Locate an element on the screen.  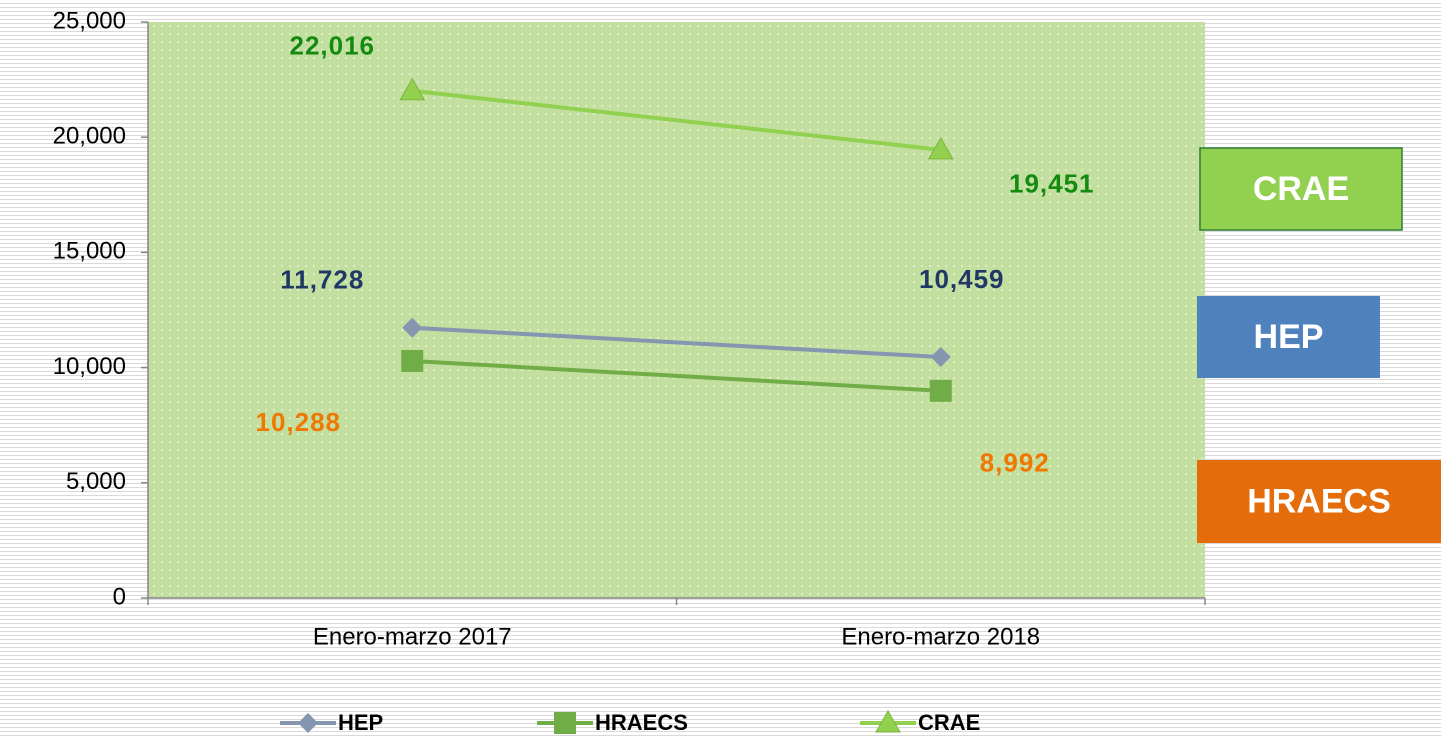
series-box-label: HRAECS is located at coordinates (1319, 501).